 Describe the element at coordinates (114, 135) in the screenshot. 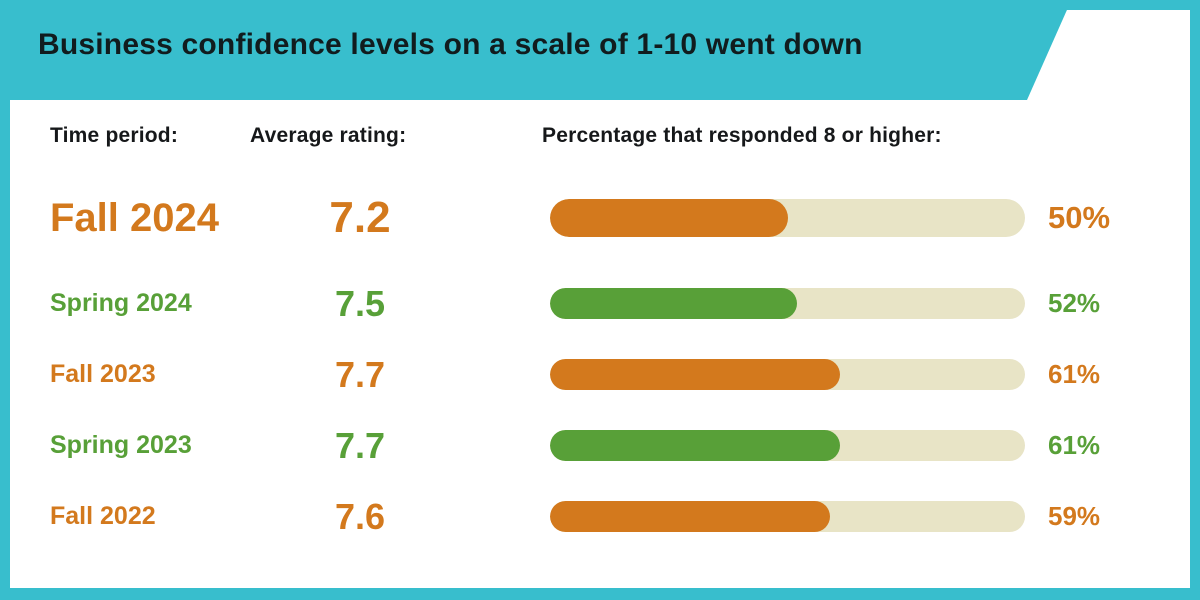

I see `col-header-time-period: Time period:` at that location.